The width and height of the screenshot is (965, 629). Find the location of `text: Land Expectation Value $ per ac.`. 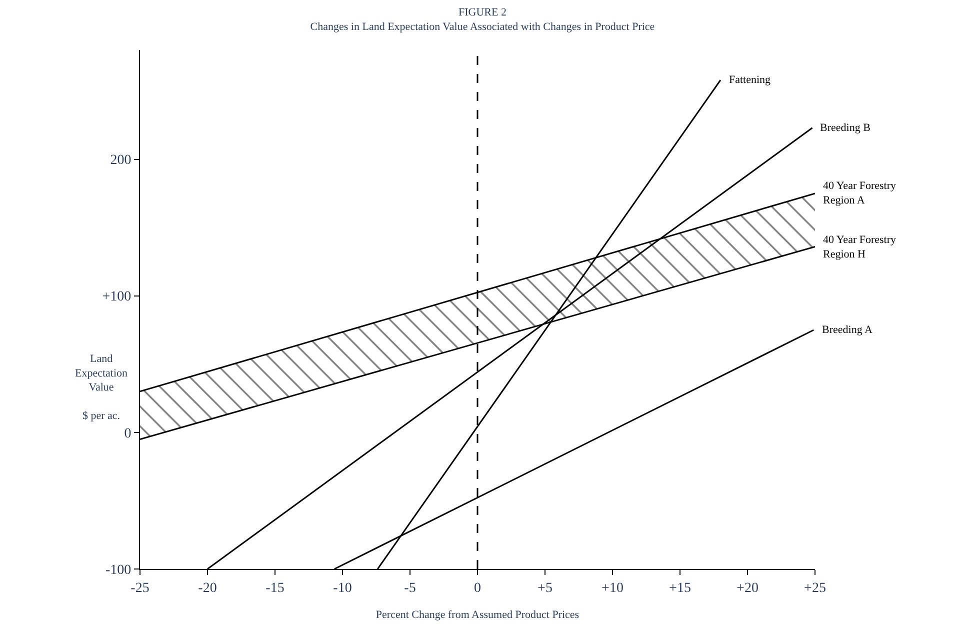

text: Land Expectation Value $ per ac. is located at coordinates (101, 387).